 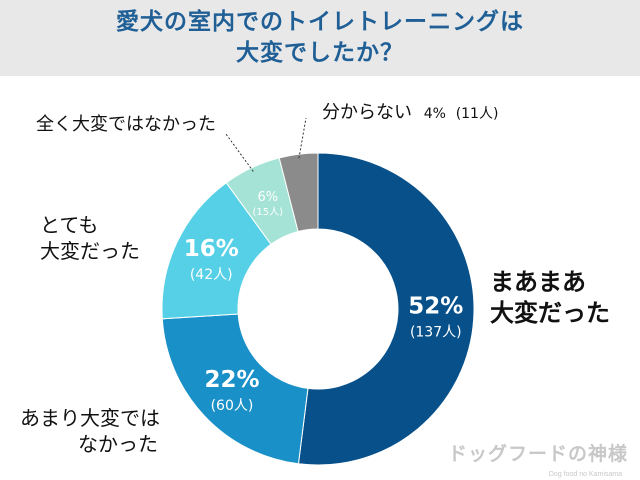 What do you see at coordinates (298, 192) in the screenshot?
I see `donut-slice-dont-know` at bounding box center [298, 192].